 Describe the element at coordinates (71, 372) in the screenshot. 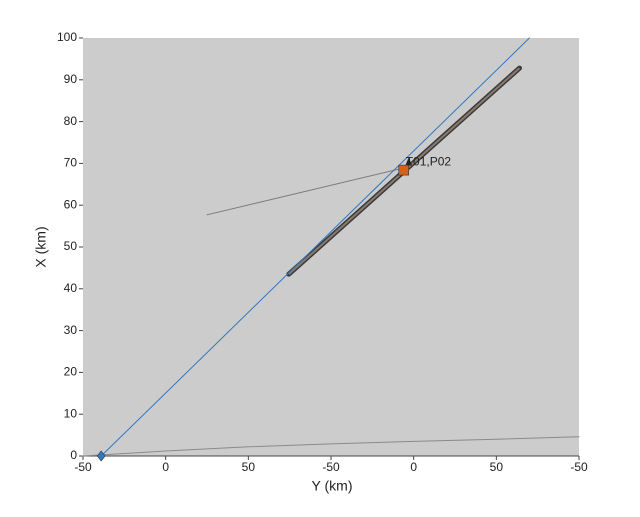

I see `y-tick-label: 20` at that location.